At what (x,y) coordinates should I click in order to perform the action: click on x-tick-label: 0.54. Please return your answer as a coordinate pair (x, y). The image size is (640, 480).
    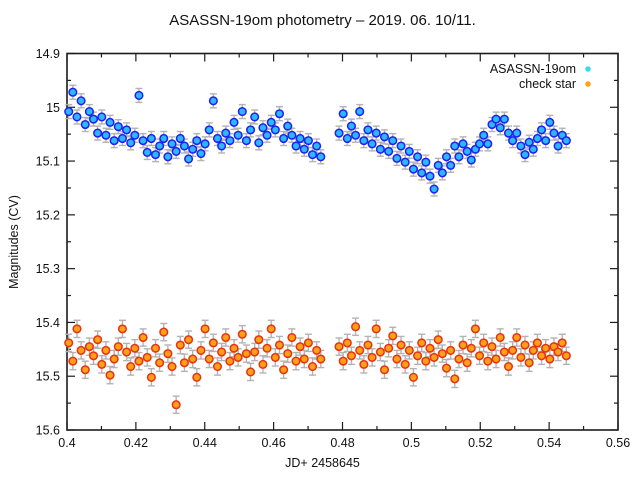
    Looking at the image, I should click on (549, 443).